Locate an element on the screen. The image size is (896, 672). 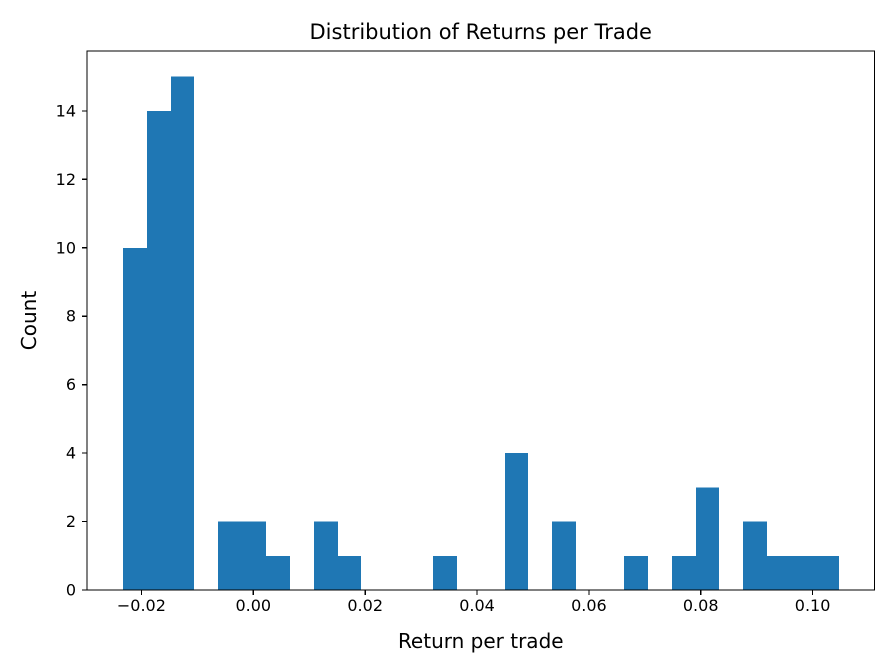
x-tick-label: −0.02 is located at coordinates (141, 605).